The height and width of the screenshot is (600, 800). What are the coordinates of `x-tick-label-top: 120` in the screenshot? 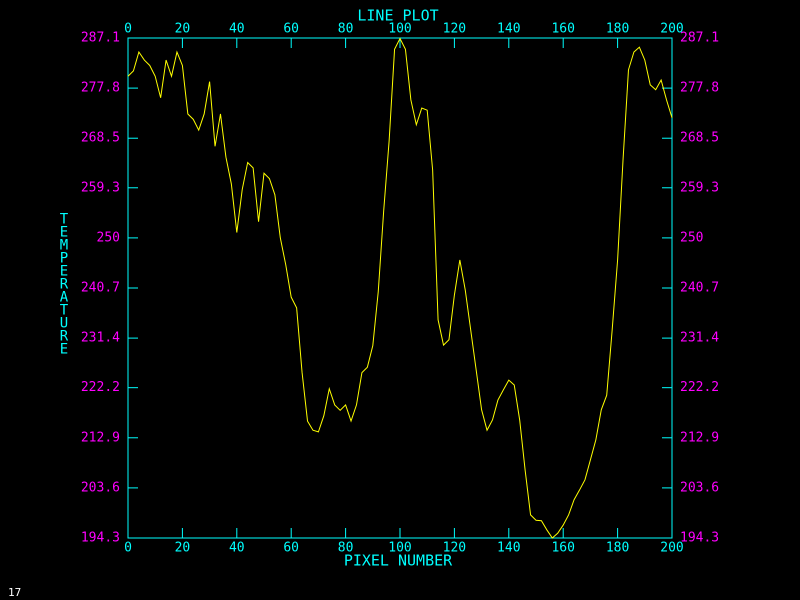 It's located at (454, 29).